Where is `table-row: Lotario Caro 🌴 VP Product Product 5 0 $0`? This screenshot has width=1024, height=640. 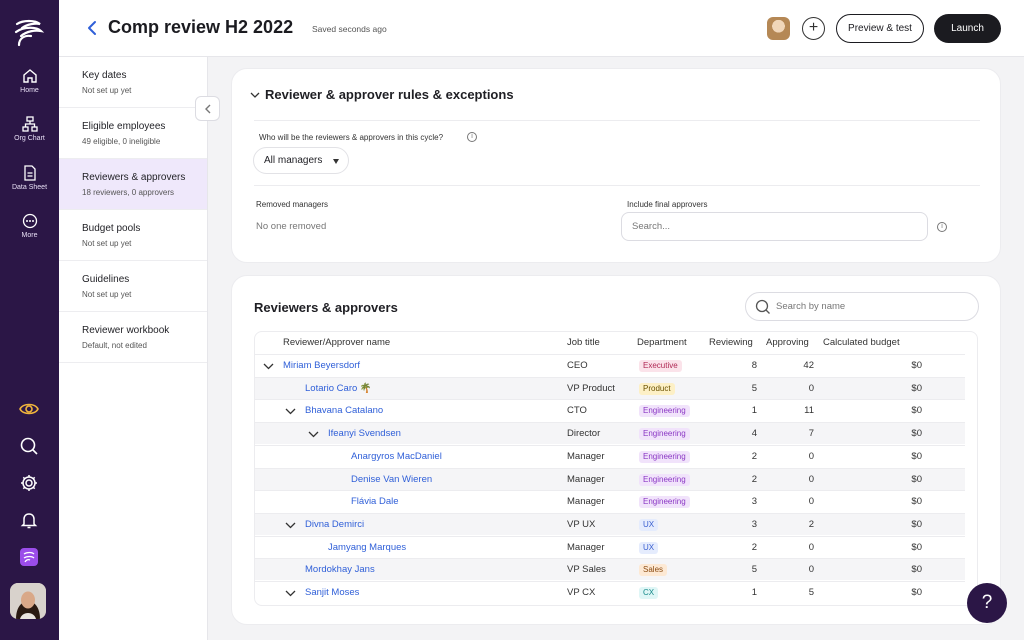
table-row: Lotario Caro 🌴 VP Product Product 5 0 $0 is located at coordinates (610, 387).